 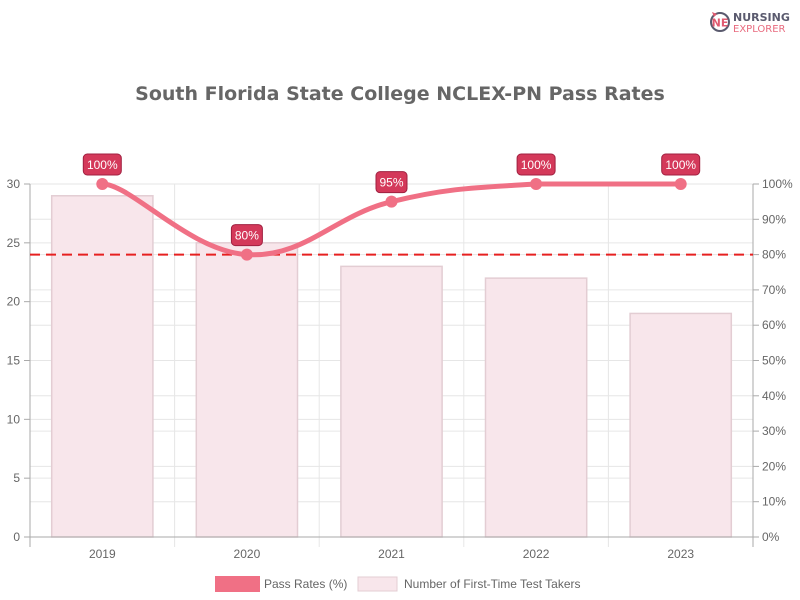 I want to click on y-right-tick-label: 90%, so click(x=774, y=219).